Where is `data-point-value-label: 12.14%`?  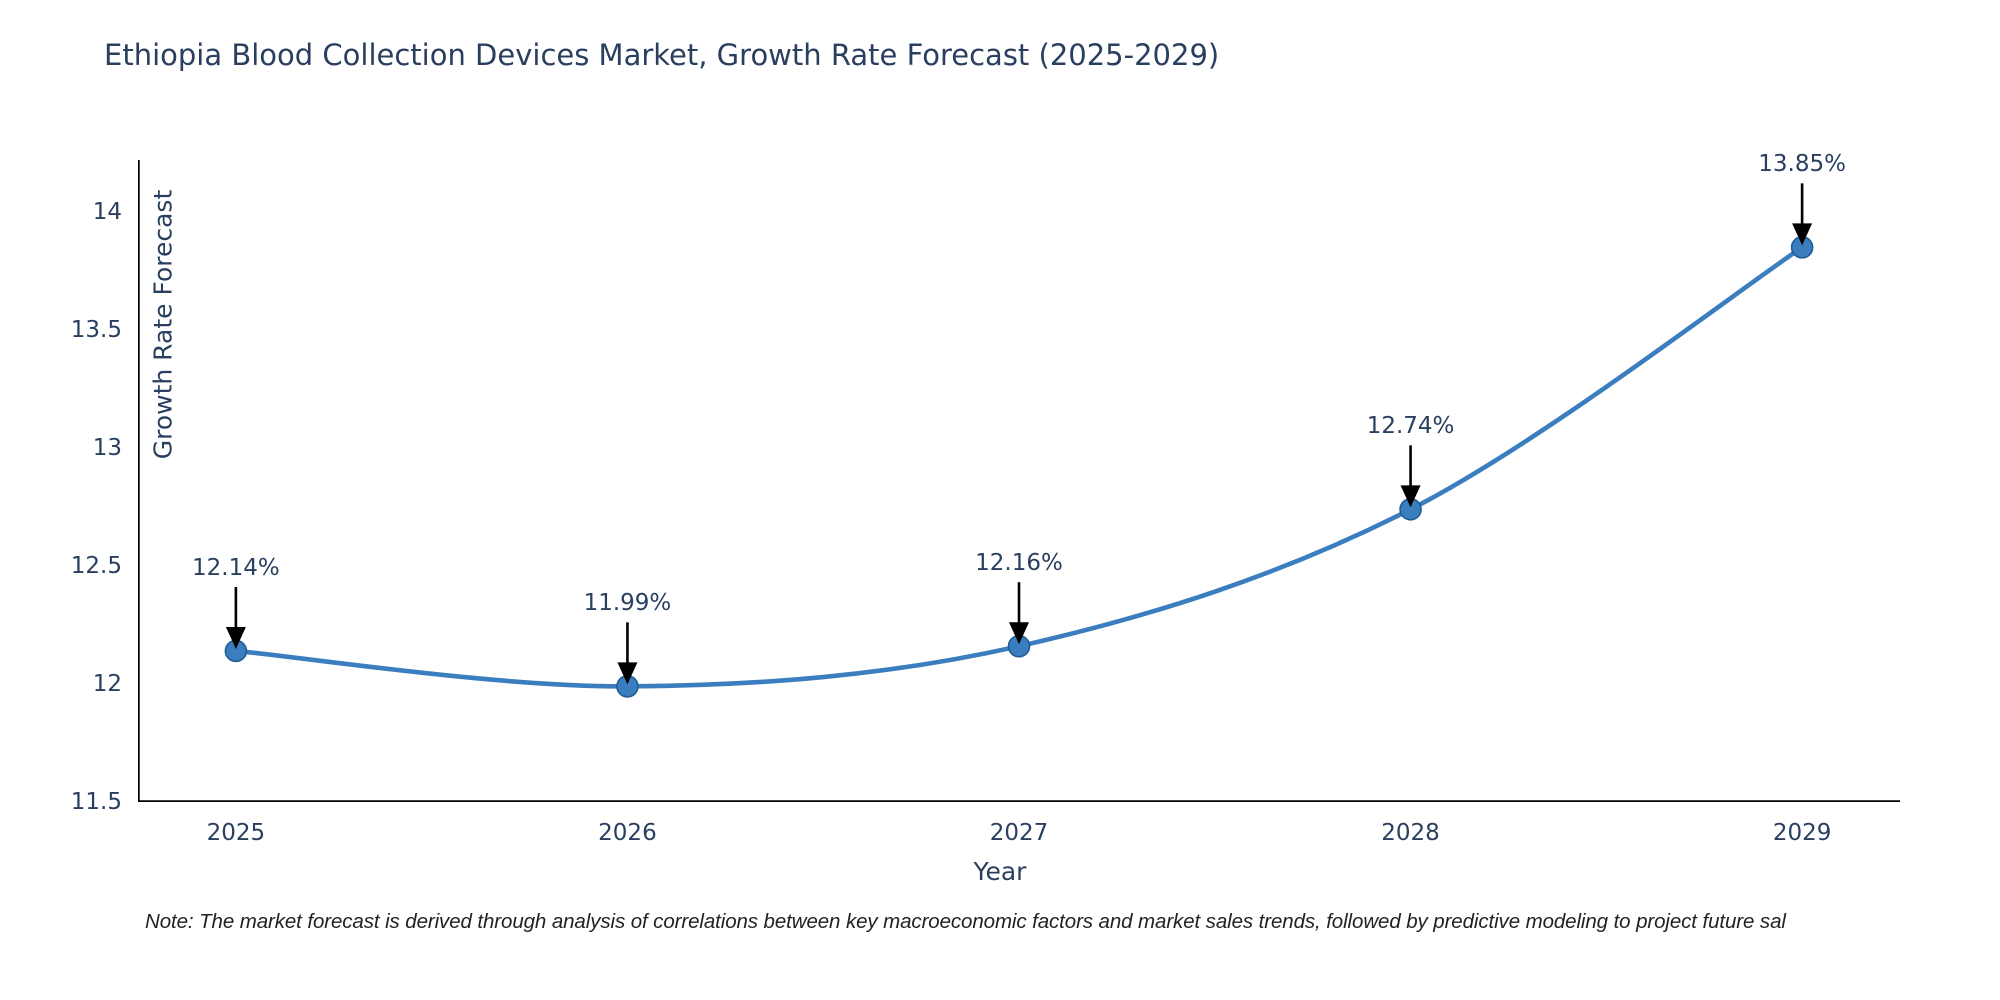 data-point-value-label: 12.14% is located at coordinates (236, 567).